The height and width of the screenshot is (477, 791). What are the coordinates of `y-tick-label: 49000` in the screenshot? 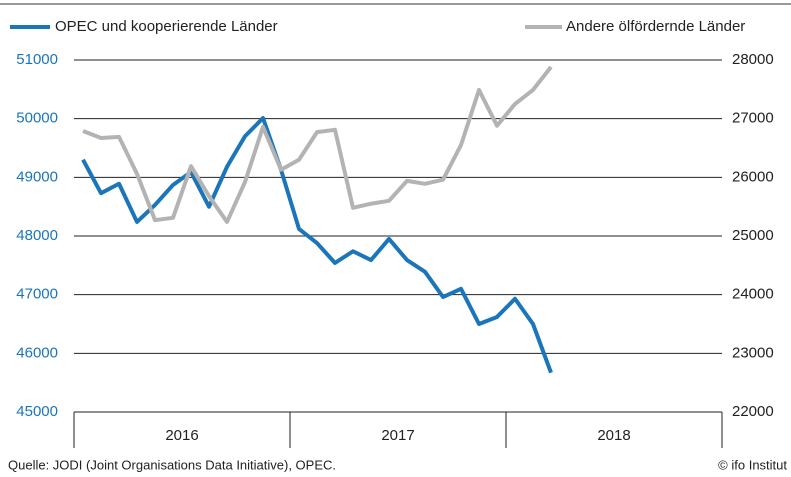 It's located at (37, 176).